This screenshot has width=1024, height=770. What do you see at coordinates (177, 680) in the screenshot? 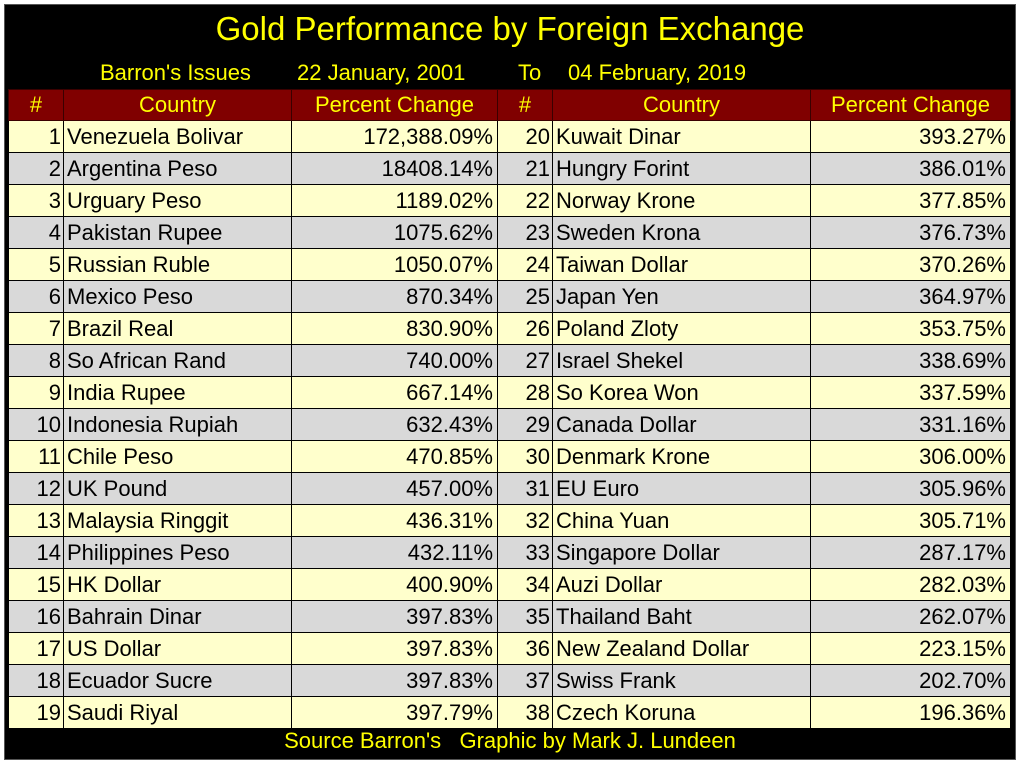
I see `country-cell: Ecuador Sucre` at bounding box center [177, 680].